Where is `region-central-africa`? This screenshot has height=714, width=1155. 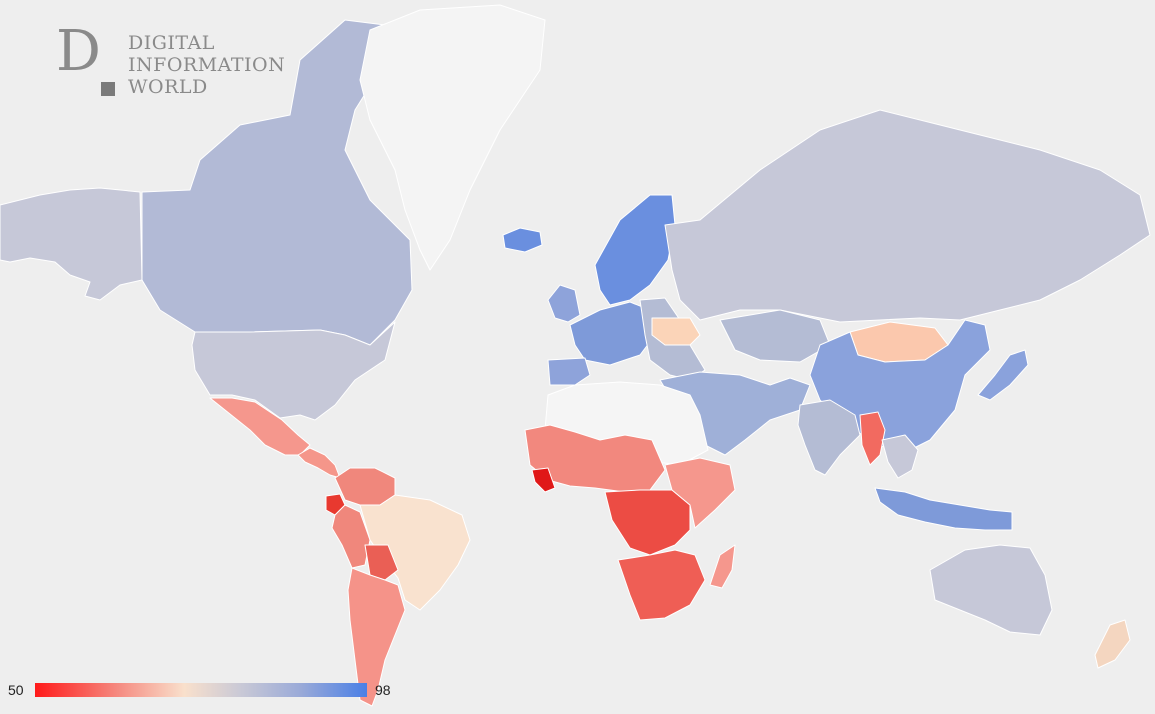 region-central-africa is located at coordinates (647, 522).